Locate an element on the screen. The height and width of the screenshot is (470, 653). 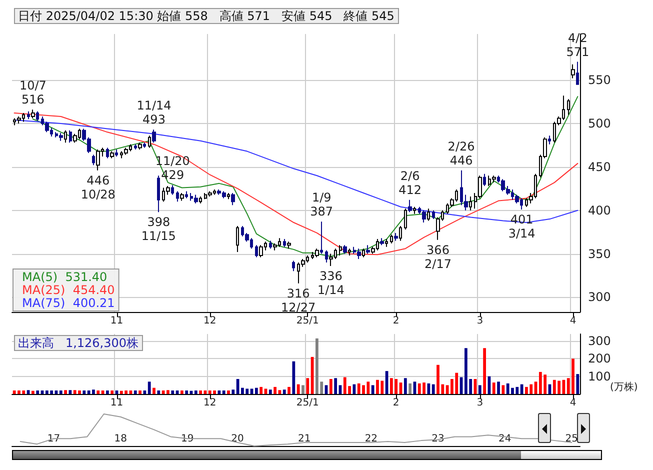
y-tick-label: 550 is located at coordinates (599, 80).